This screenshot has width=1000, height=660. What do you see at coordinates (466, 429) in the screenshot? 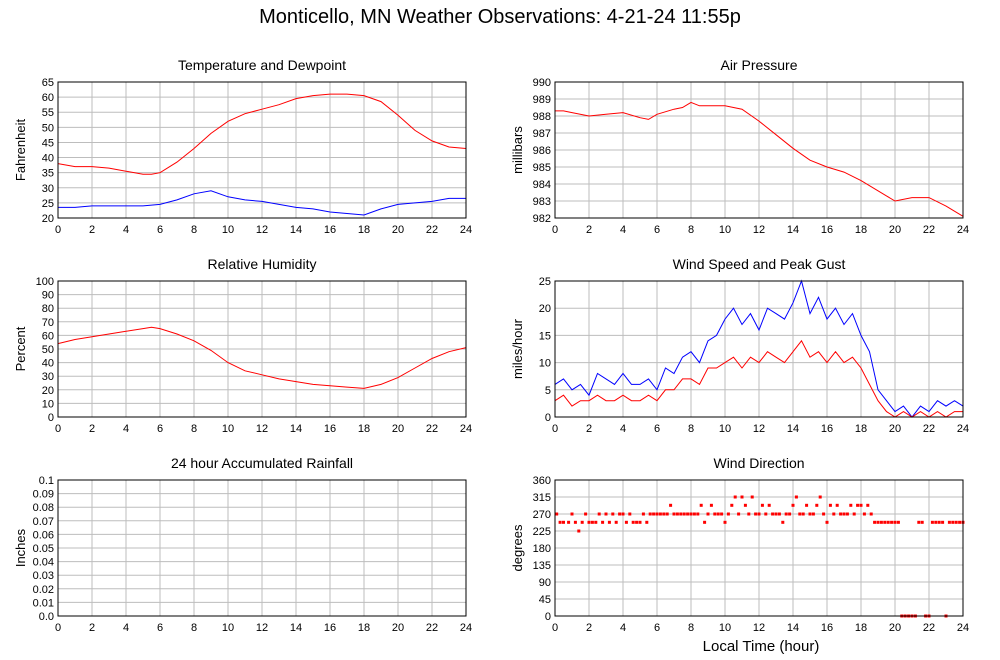
I see `x-tick-label: 24` at bounding box center [466, 429].